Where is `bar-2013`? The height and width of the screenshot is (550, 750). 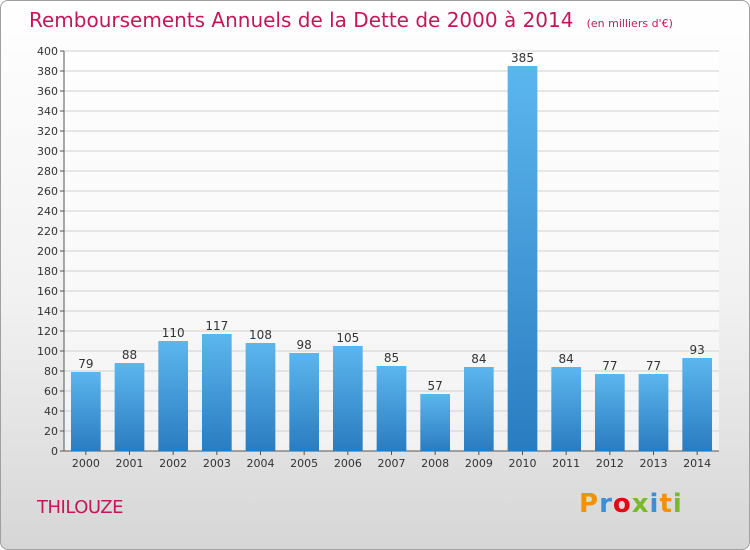 bar-2013 is located at coordinates (653, 412).